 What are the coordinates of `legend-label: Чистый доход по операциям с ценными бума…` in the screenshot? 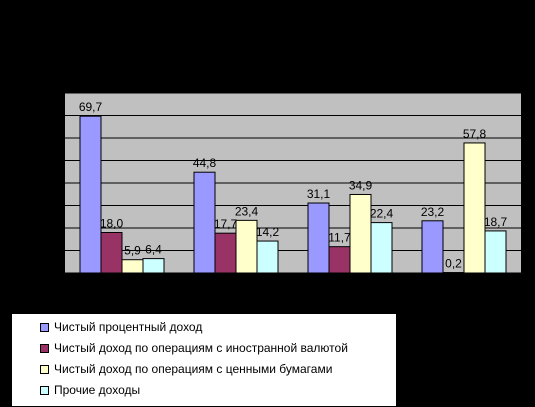 It's located at (193, 369).